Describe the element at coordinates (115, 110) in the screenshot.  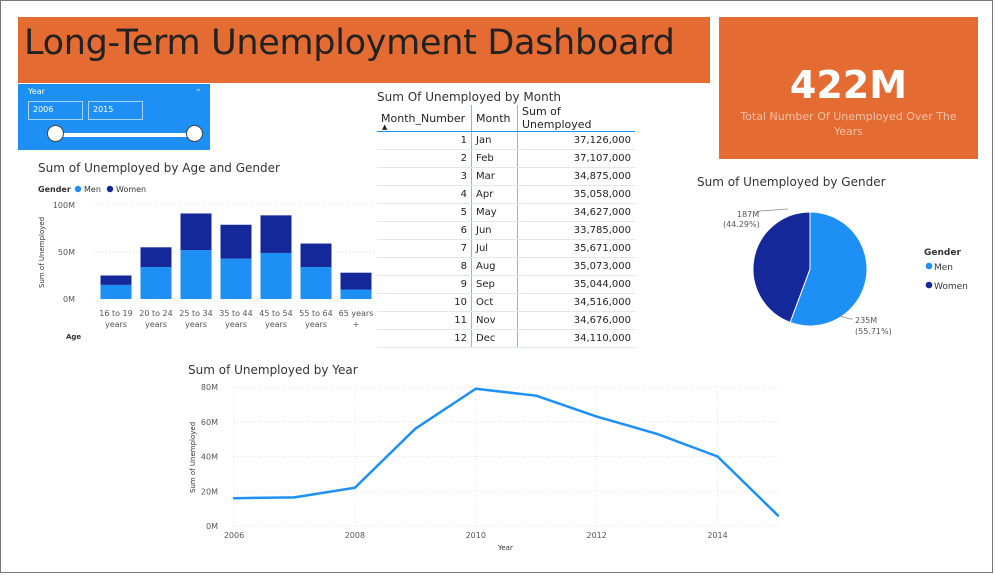
I see `year-to-input: 2015` at that location.